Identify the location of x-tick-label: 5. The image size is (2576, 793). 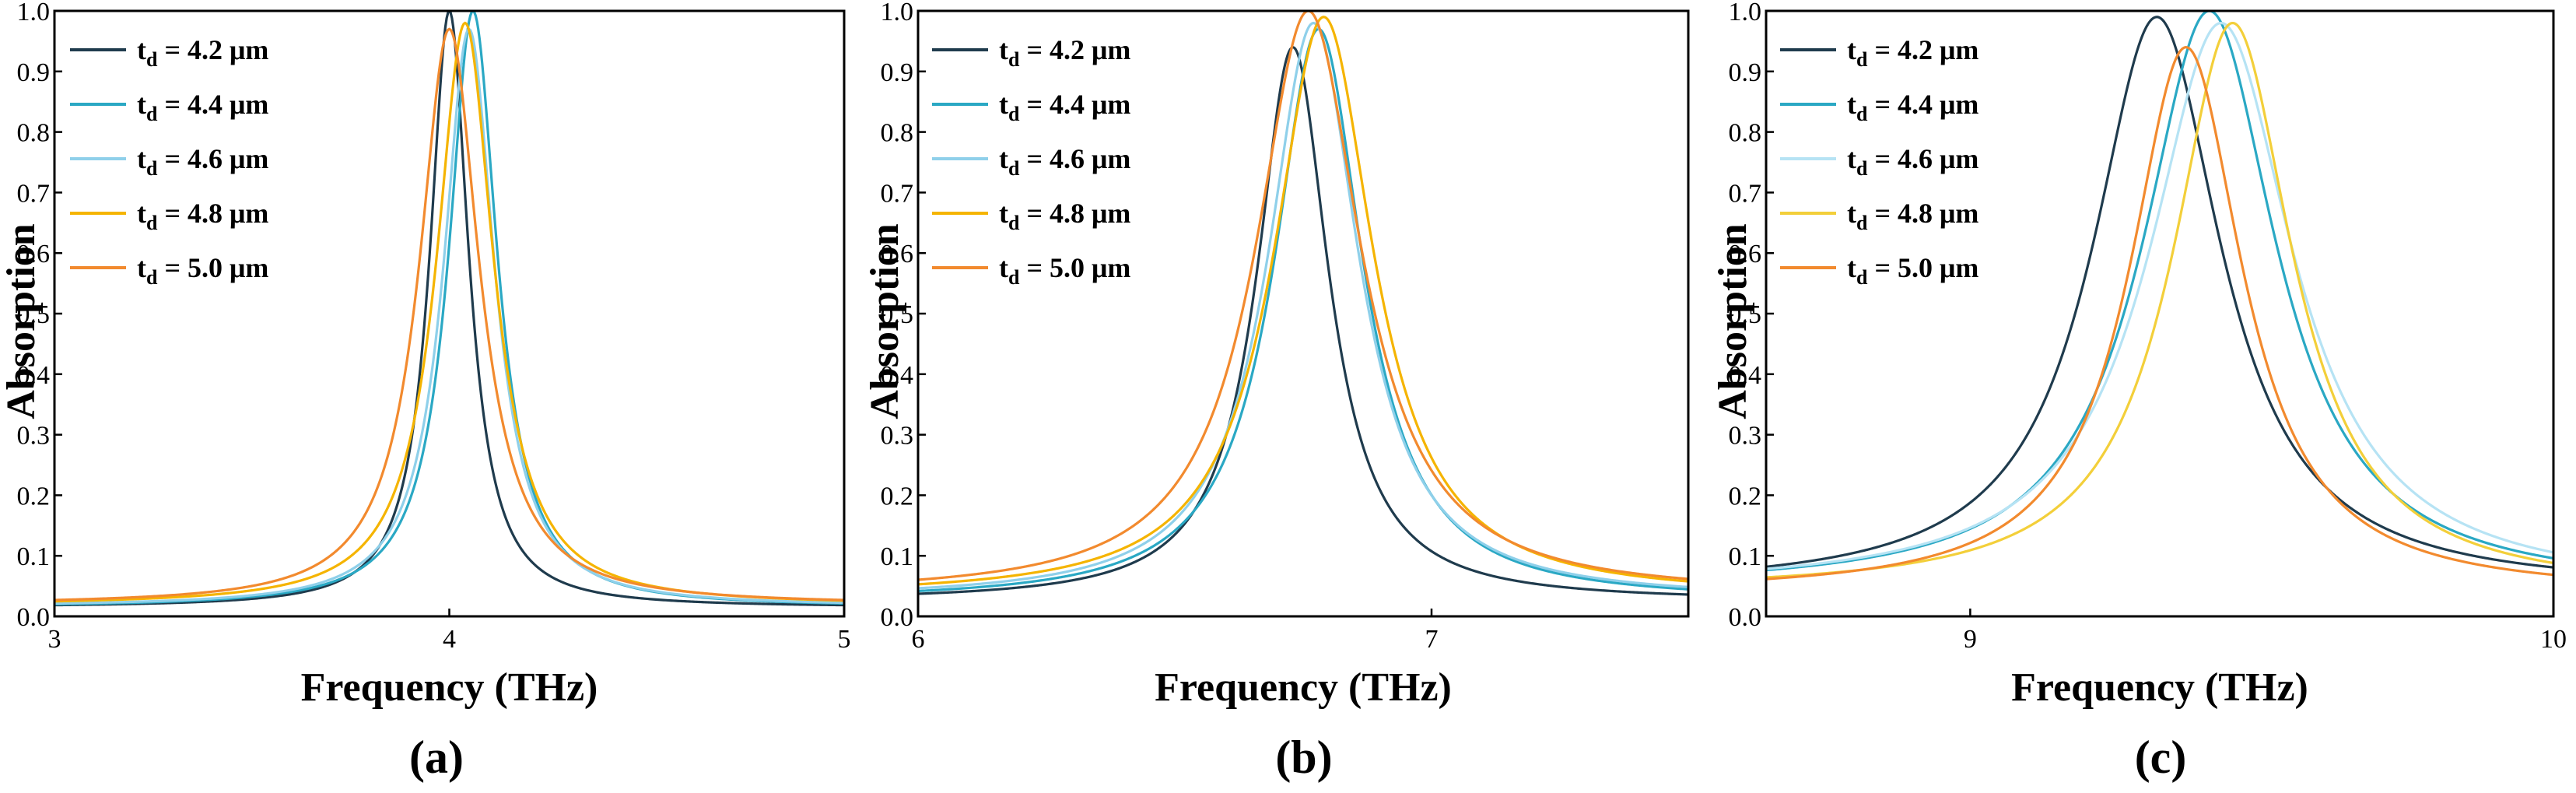
(844, 639).